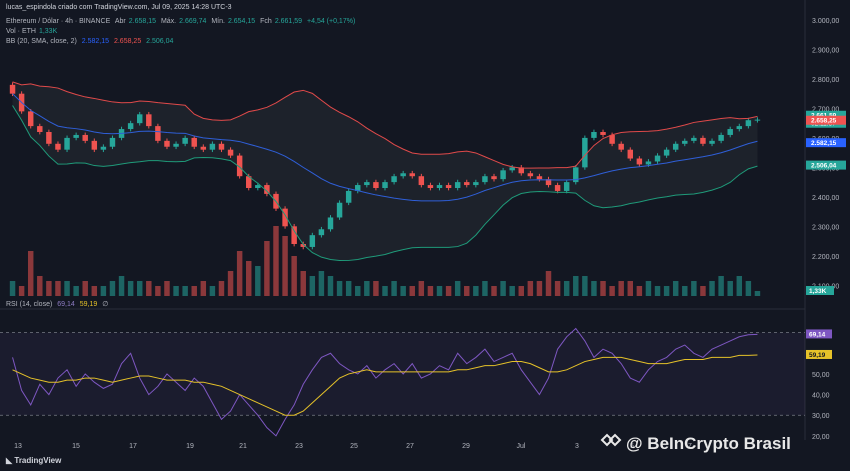  I want to click on rsi-tick-label: 20,00, so click(821, 437).